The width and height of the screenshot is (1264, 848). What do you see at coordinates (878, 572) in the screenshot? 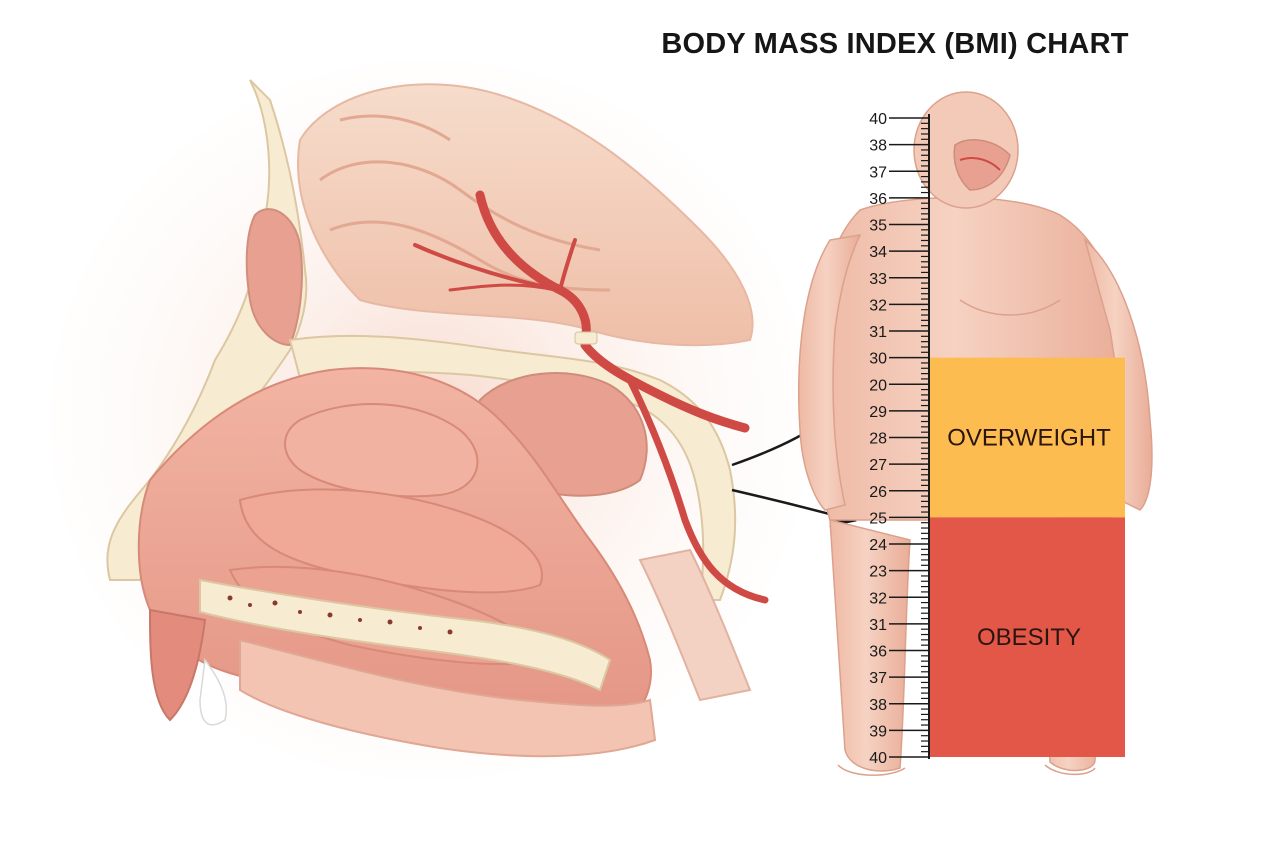
I see `scale-tick-label: 23` at bounding box center [878, 572].